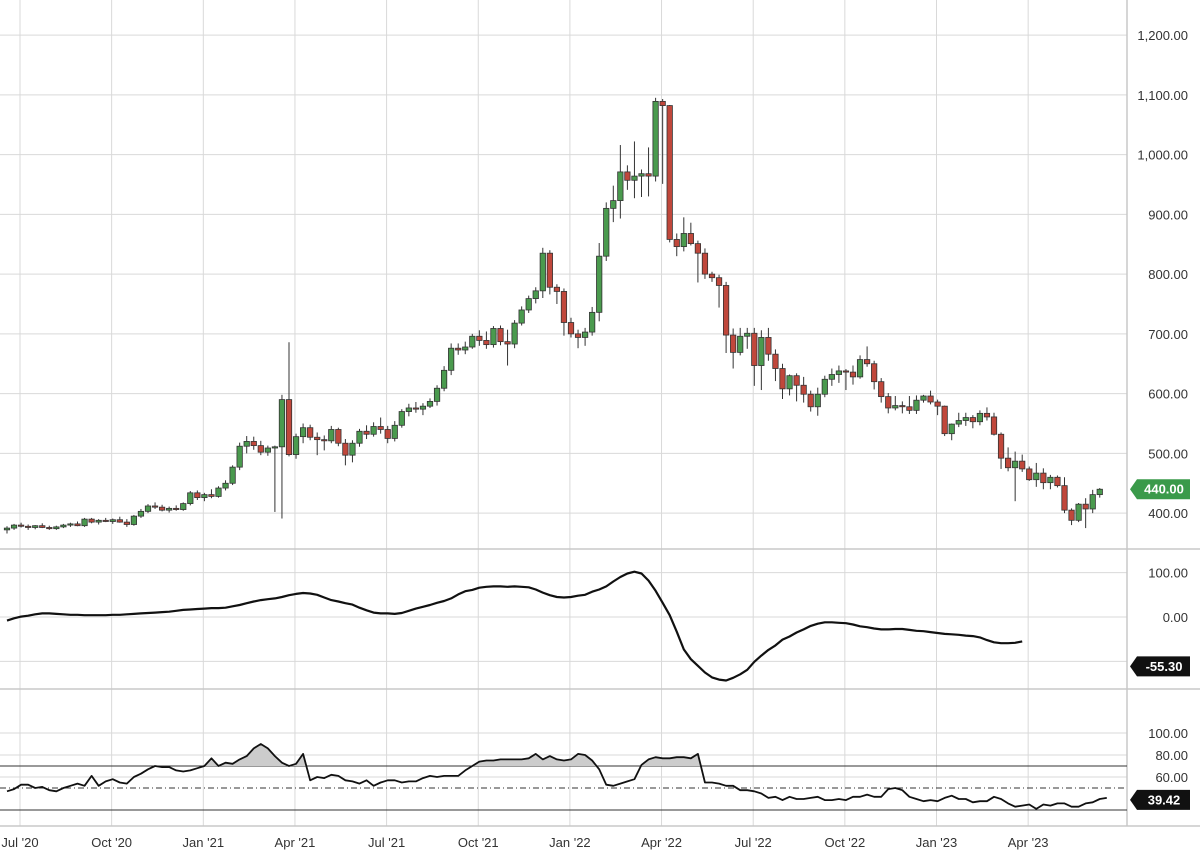 The height and width of the screenshot is (861, 1200). What do you see at coordinates (1160, 644) in the screenshot?
I see `value-badges: 440.00 -55.30 39.42` at bounding box center [1160, 644].